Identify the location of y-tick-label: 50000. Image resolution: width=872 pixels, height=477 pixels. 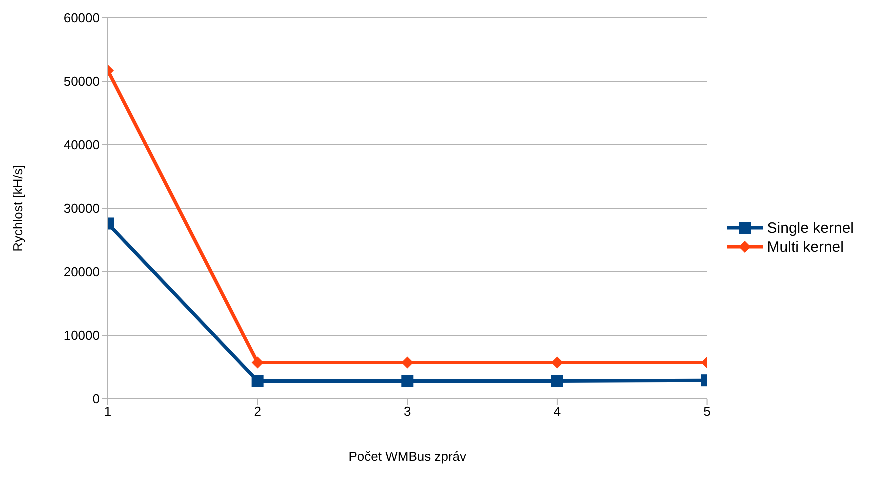
(82, 82).